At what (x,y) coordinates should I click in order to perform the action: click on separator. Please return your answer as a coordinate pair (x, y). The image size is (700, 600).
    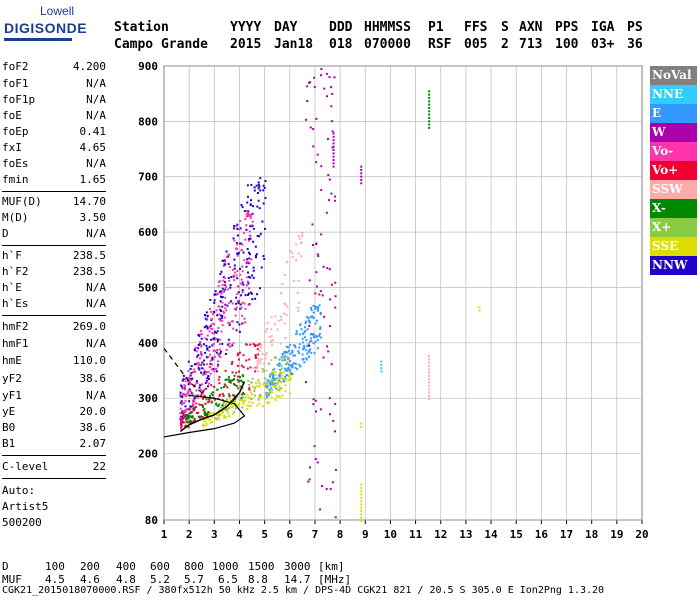
    Looking at the image, I should click on (54, 191).